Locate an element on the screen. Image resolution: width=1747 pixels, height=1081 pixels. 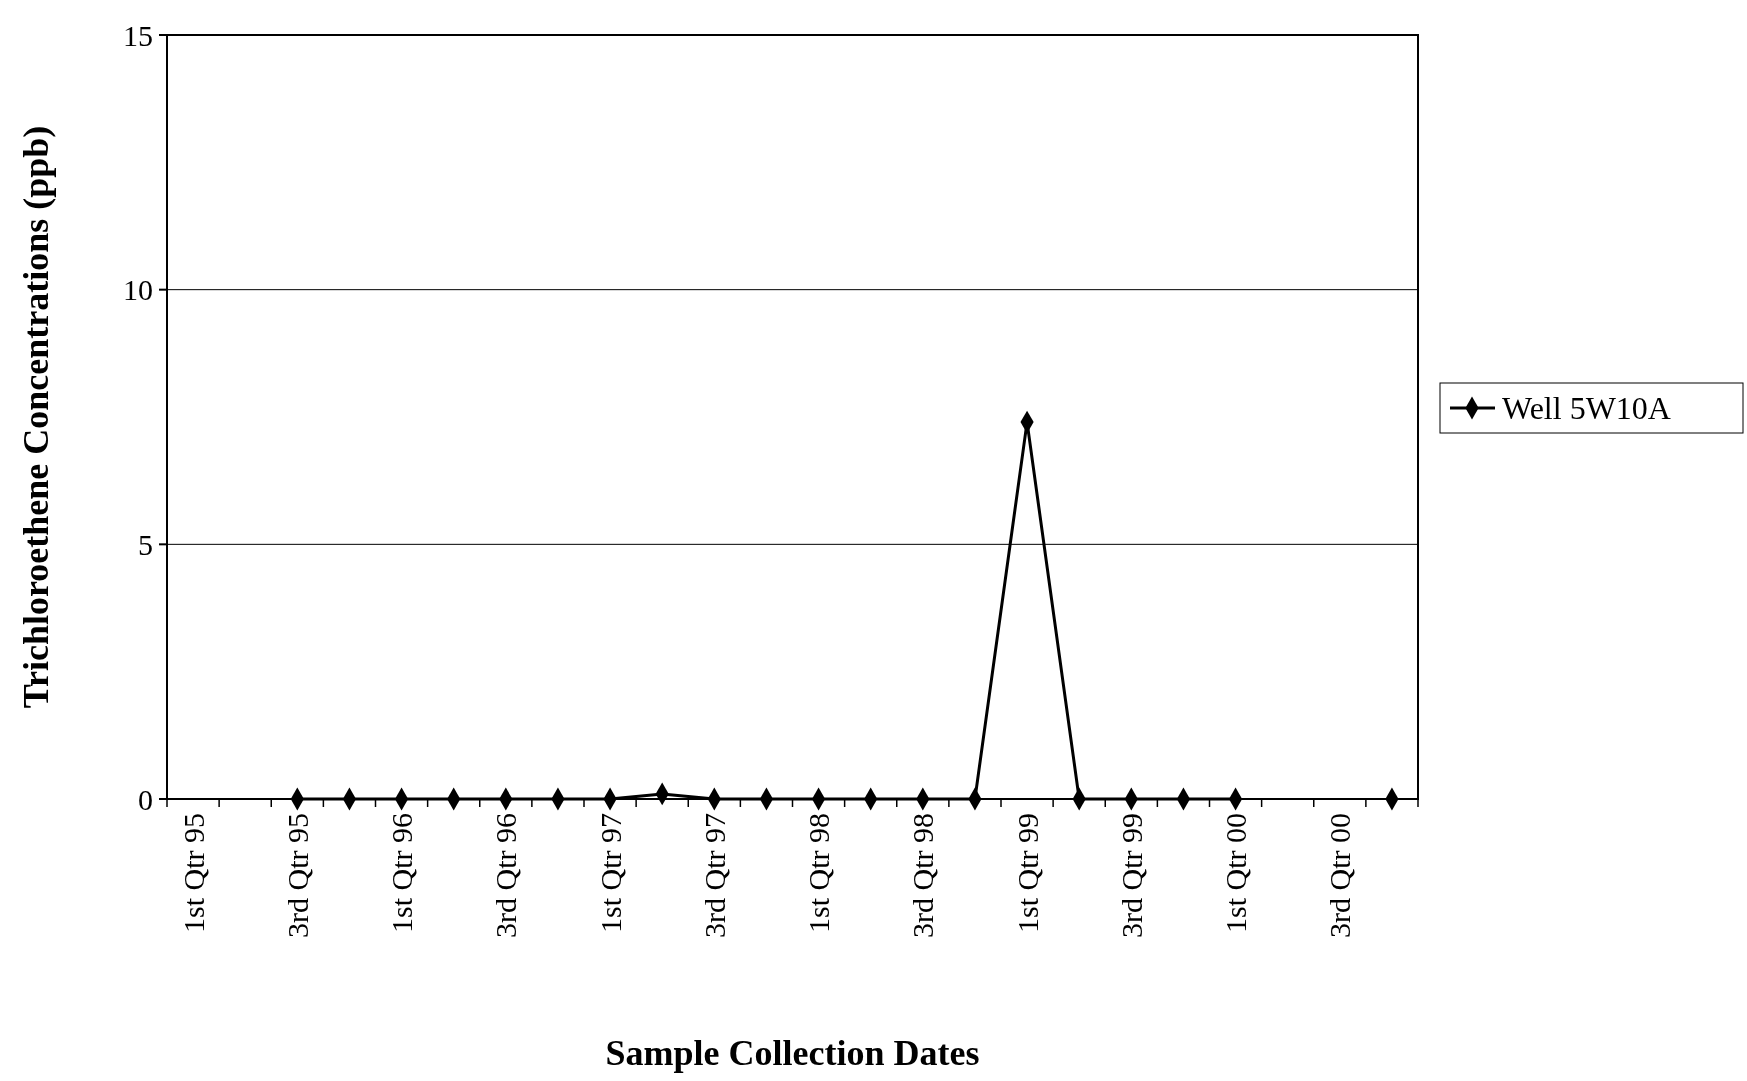
x-tick-label: 3rd Qtr 00 is located at coordinates (1340, 875).